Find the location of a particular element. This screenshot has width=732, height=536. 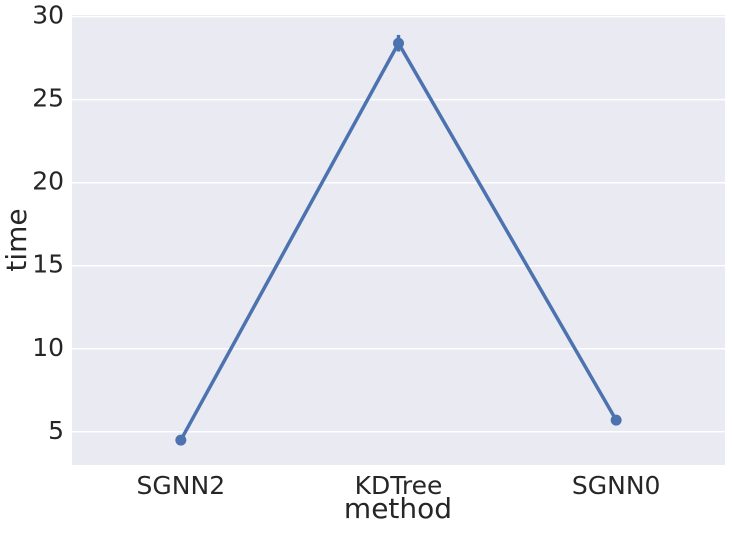

y-tick-label: 5 is located at coordinates (56, 430).